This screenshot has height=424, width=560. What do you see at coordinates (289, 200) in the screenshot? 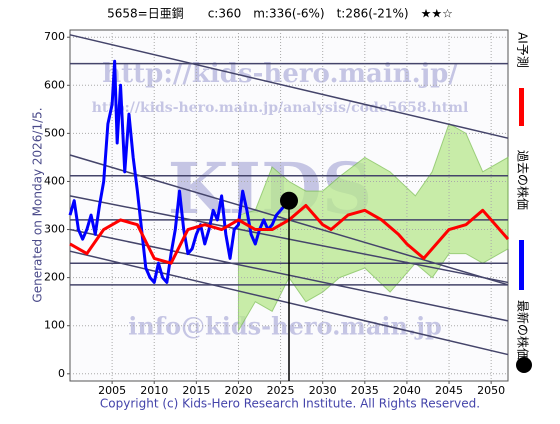
I see `latest-marker` at bounding box center [289, 200].